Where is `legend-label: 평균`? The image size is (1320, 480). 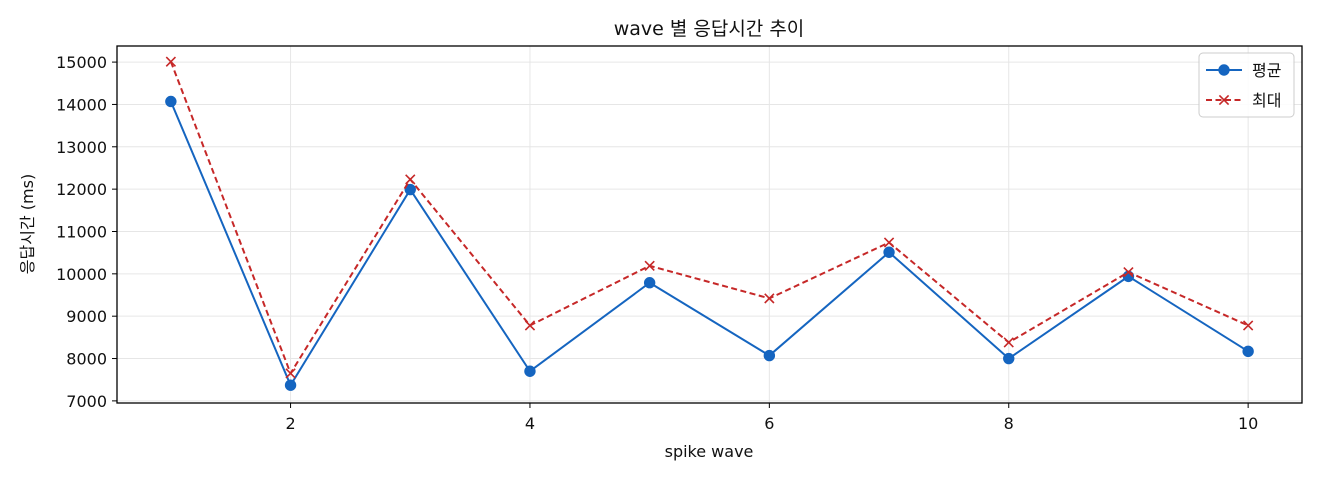
legend-label: 평균 is located at coordinates (1266, 70).